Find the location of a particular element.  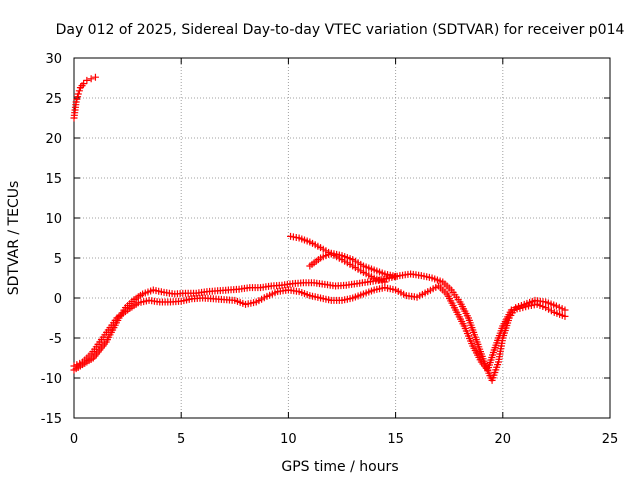

series-lower-track is located at coordinates (319, 328).